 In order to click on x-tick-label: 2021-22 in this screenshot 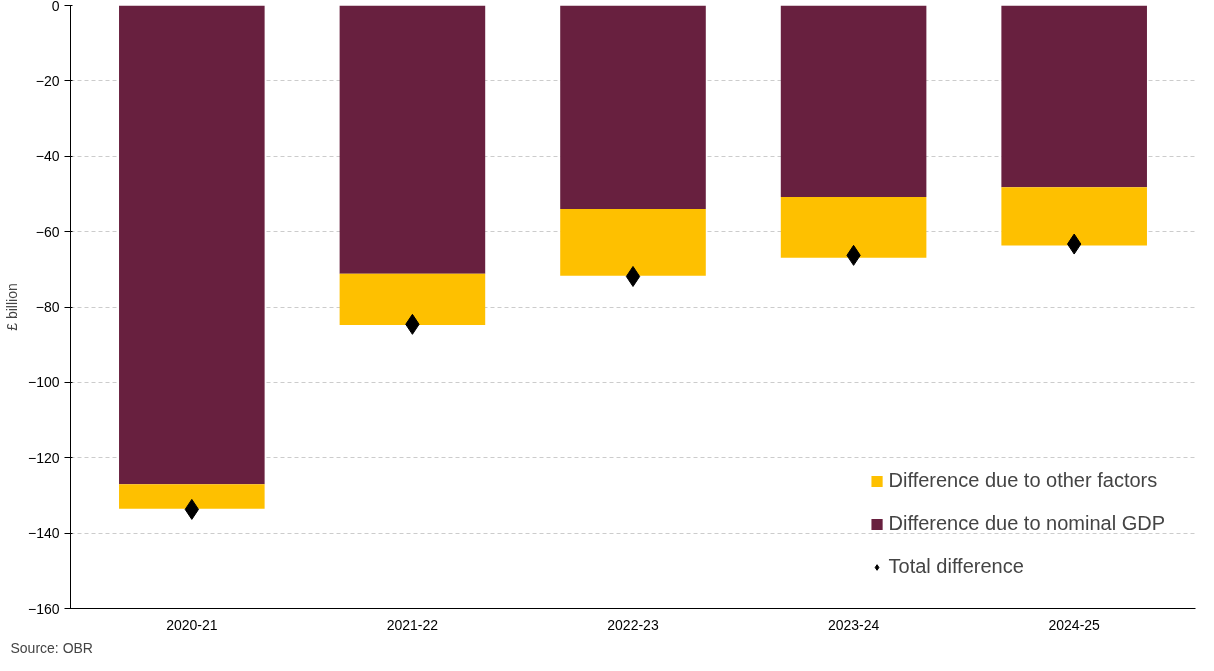, I will do `click(412, 624)`.